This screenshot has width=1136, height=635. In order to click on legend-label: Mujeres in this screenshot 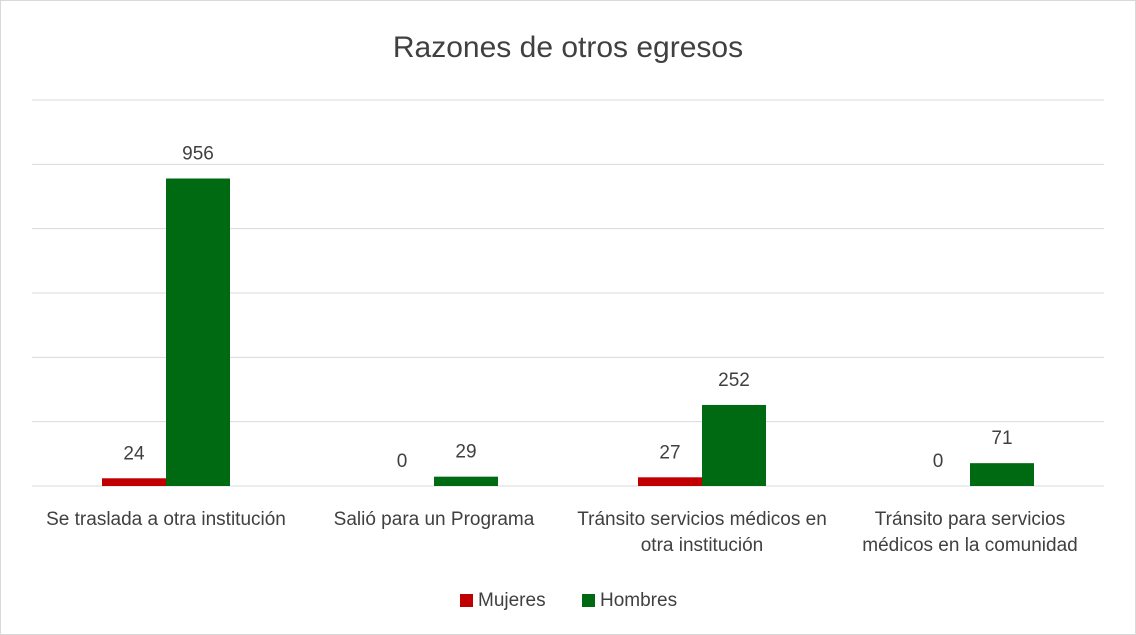, I will do `click(512, 600)`.